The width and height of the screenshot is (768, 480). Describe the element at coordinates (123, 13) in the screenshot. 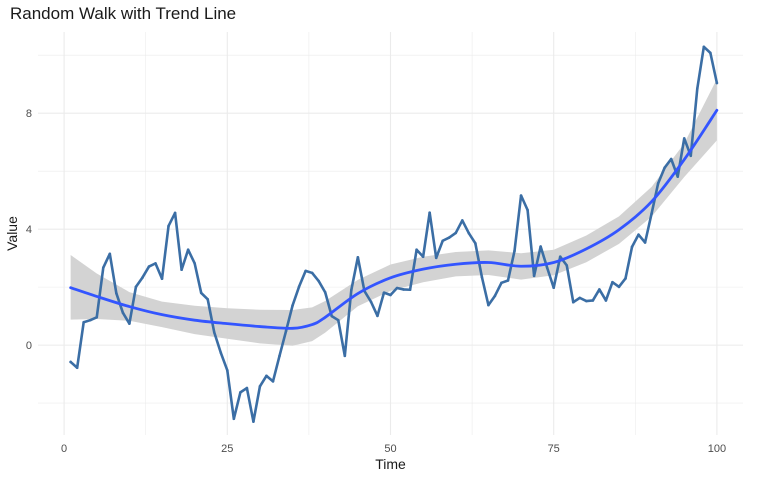

I see `chart-title: Random Walk with Trend Line` at that location.